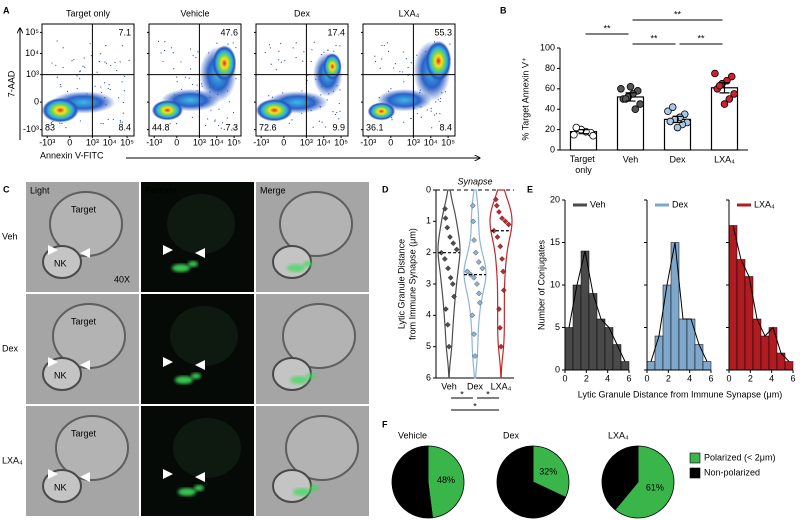  I want to click on y-tick-label: 20, so click(550, 129).